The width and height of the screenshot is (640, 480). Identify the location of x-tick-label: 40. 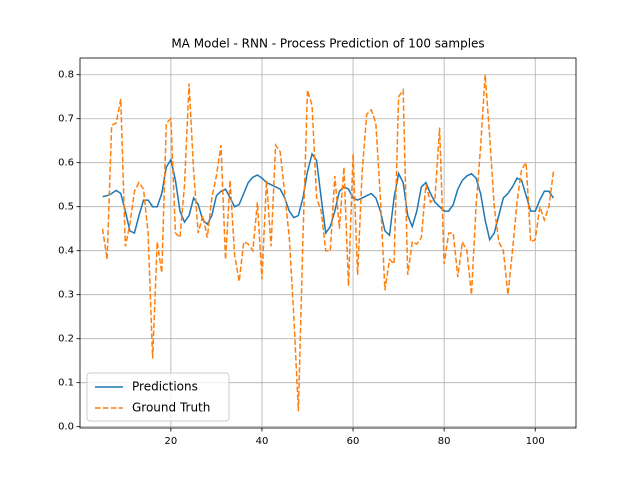
(262, 441).